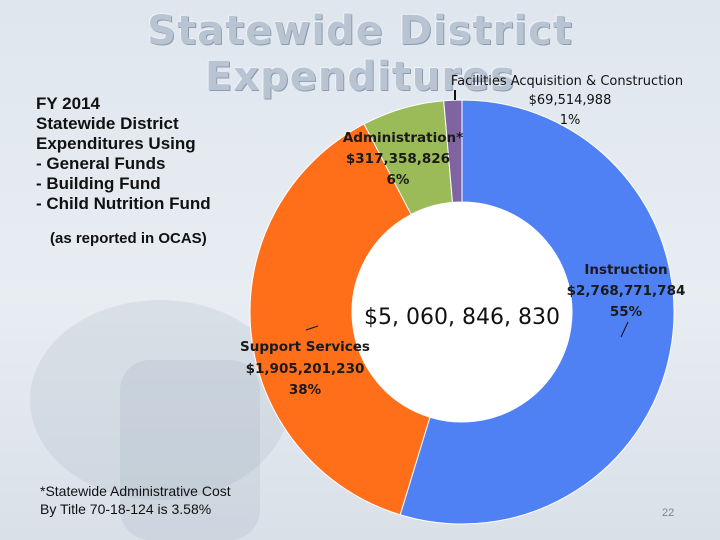 This screenshot has width=720, height=540. Describe the element at coordinates (305, 369) in the screenshot. I see `support-services-value-label: $1,905,201,230` at that location.